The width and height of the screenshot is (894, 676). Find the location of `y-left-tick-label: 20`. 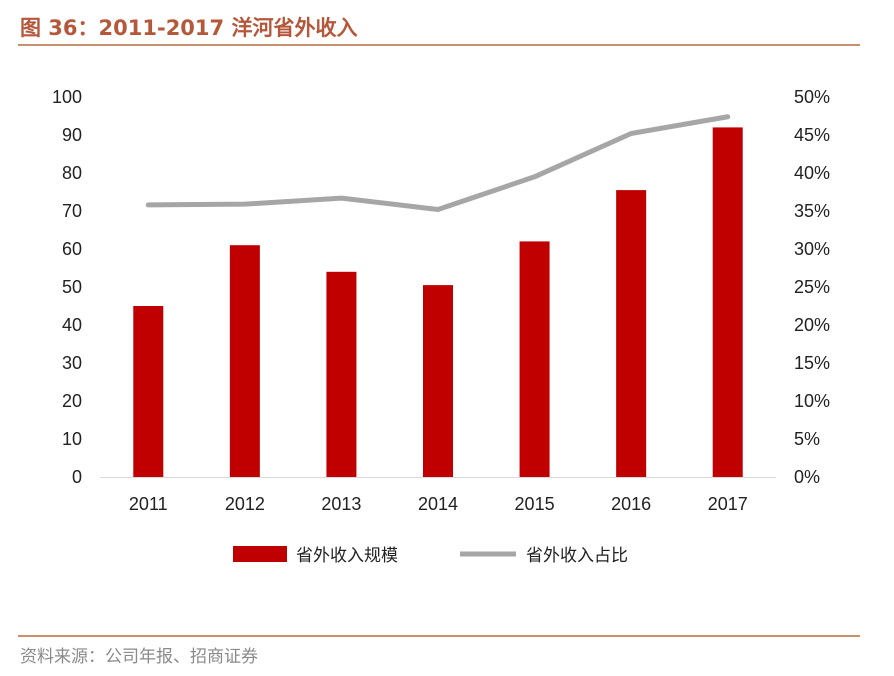

y-left-tick-label: 20 is located at coordinates (72, 401).